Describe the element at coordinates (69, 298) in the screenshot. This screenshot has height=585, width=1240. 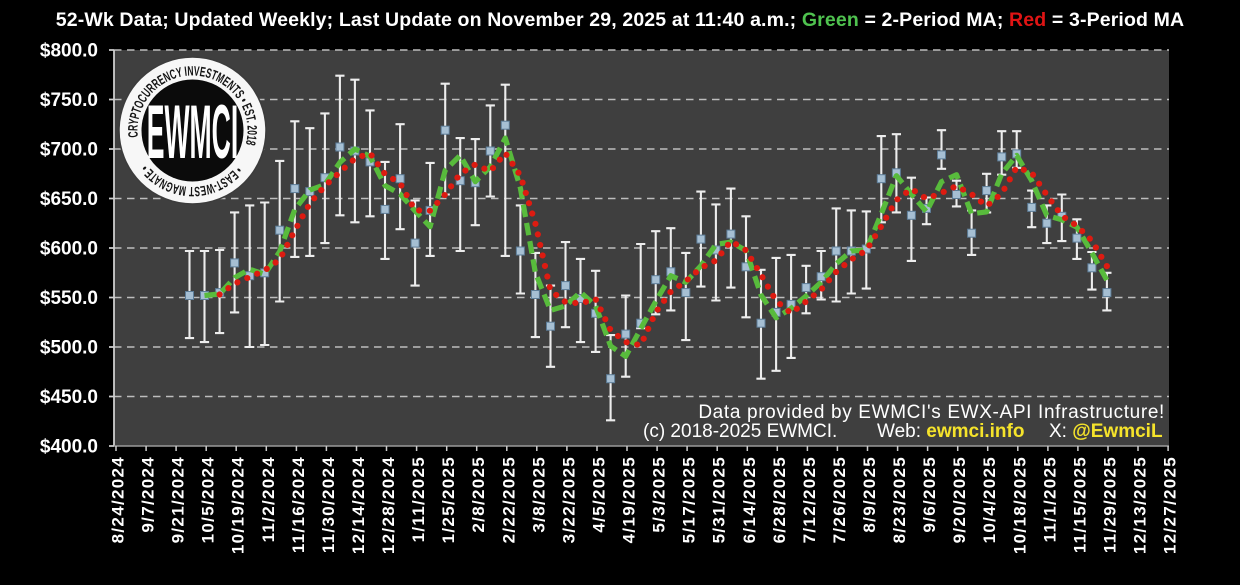
I see `svg-text: $550.0` at that location.